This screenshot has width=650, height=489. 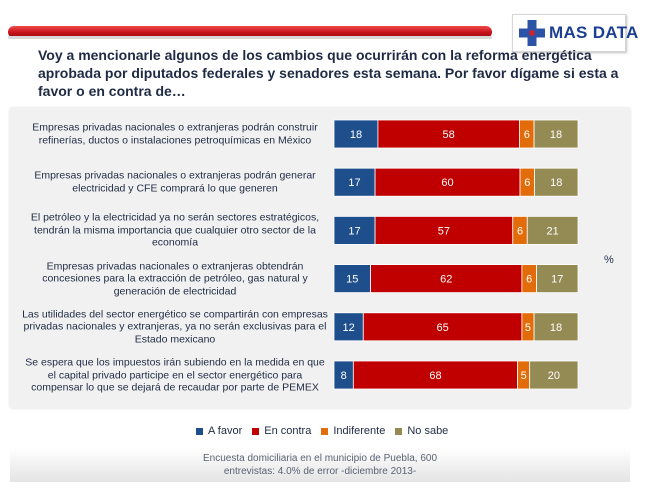 I want to click on data-label: 60, so click(x=447, y=183).